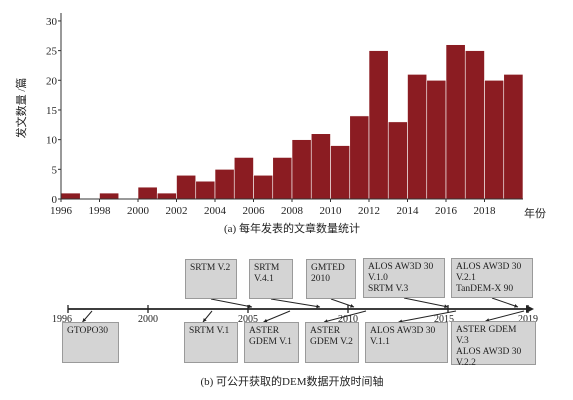  What do you see at coordinates (378, 125) in the screenshot?
I see `bar-2012` at bounding box center [378, 125].